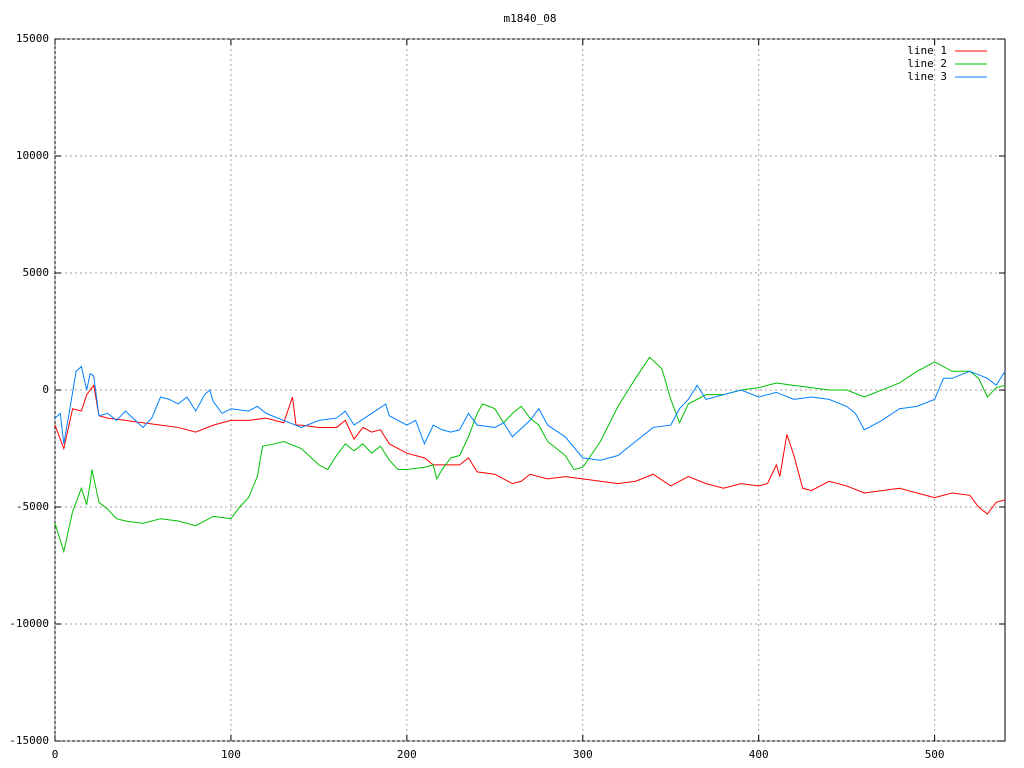  I want to click on y-tick-label: 5000, so click(36, 272).